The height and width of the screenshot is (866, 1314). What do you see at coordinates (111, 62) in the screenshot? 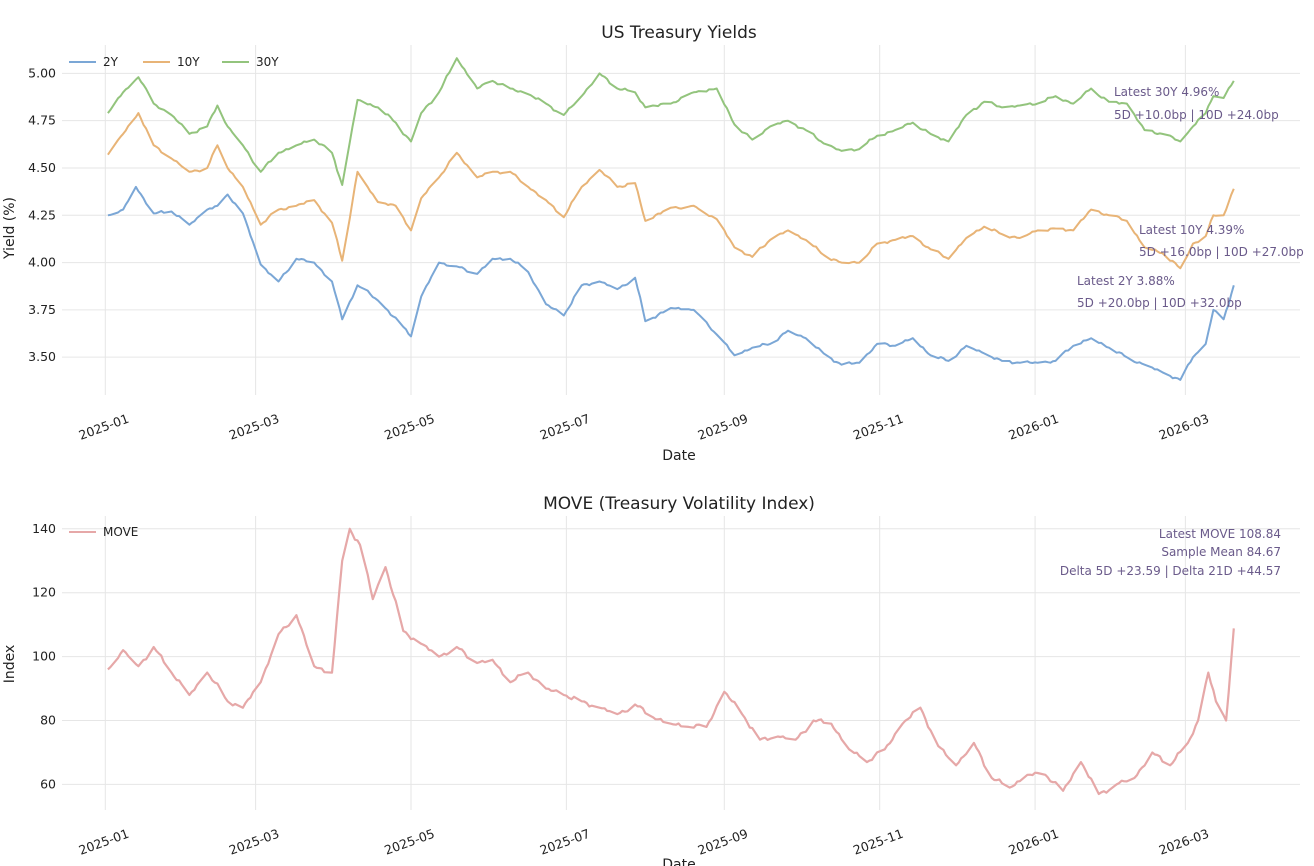
I see `legend-2y-label: 2Y` at bounding box center [111, 62].